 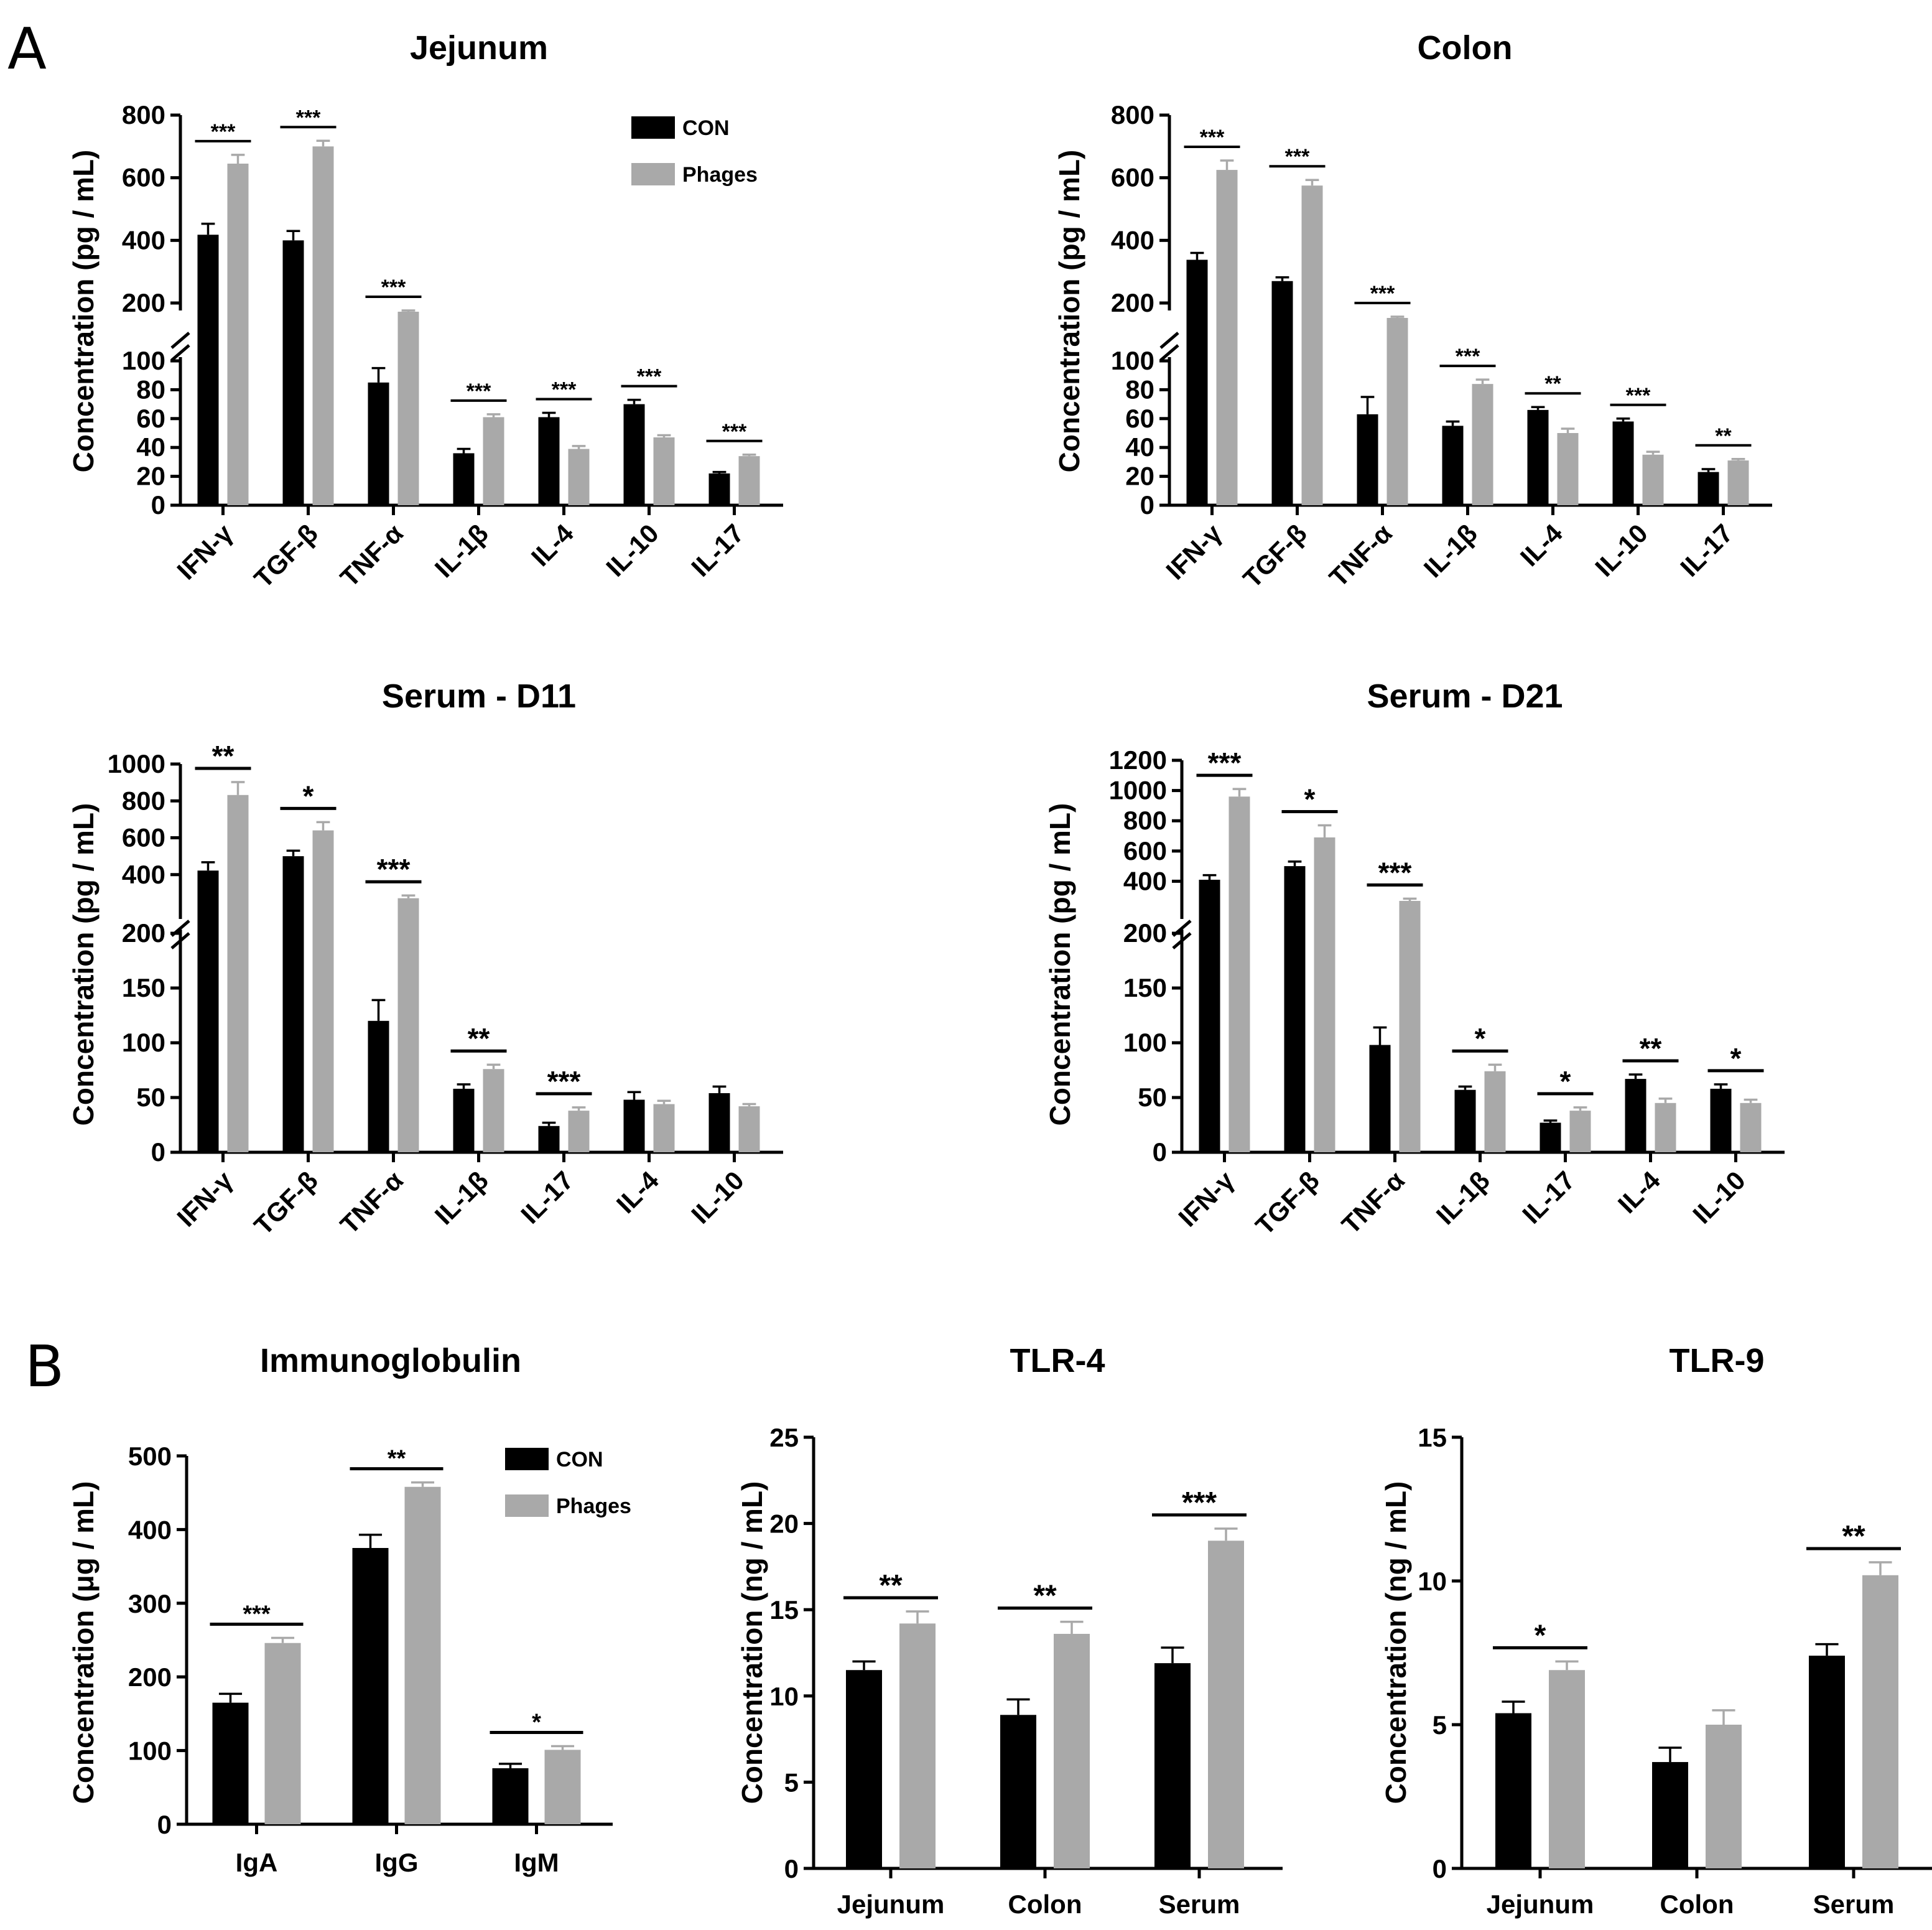 What do you see at coordinates (150, 1529) in the screenshot?
I see `y-tick-label-immunoglobulin: 400` at bounding box center [150, 1529].